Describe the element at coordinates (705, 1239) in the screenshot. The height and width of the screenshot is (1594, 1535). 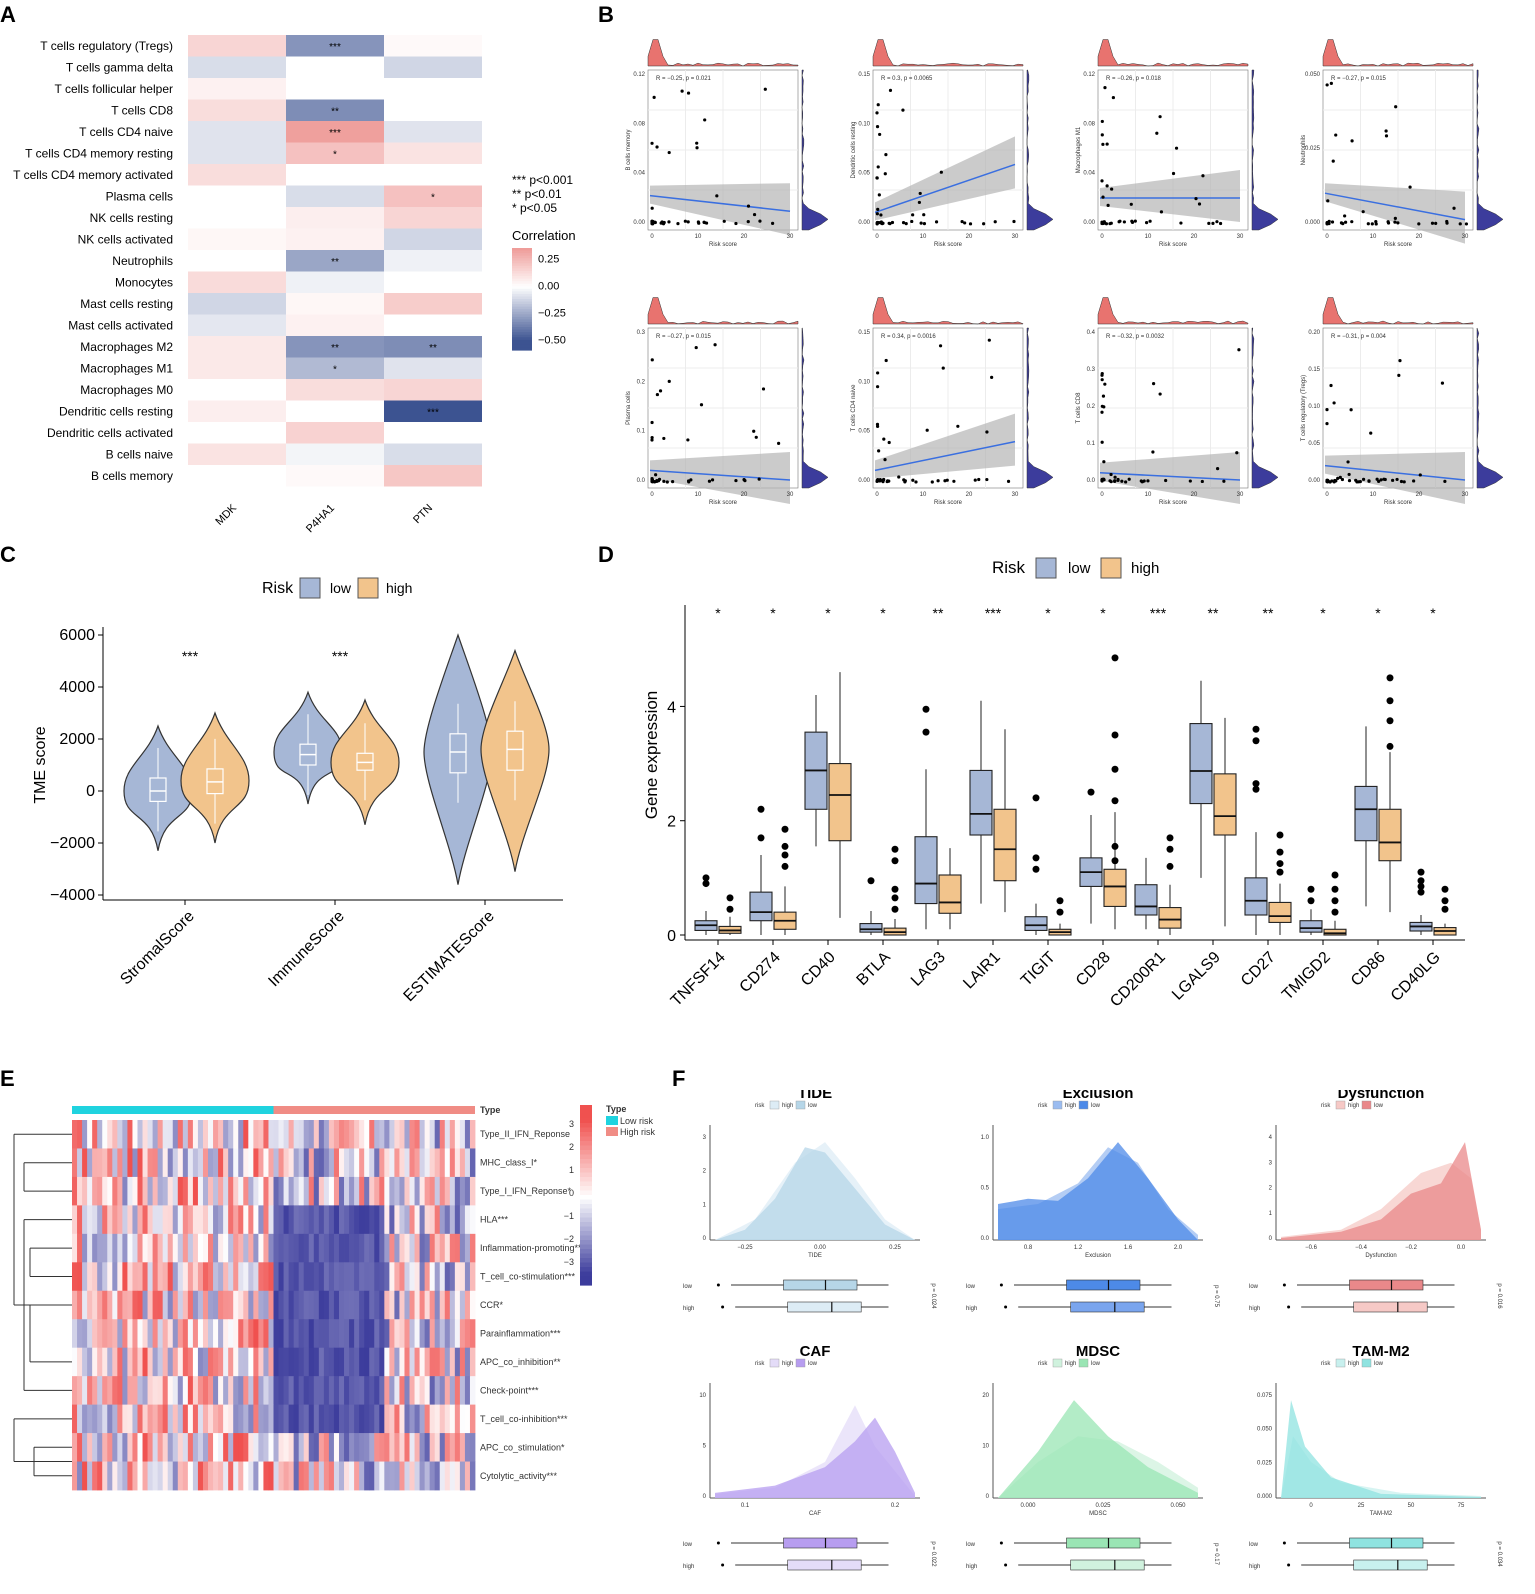
I see `y-tick-label: 0` at that location.